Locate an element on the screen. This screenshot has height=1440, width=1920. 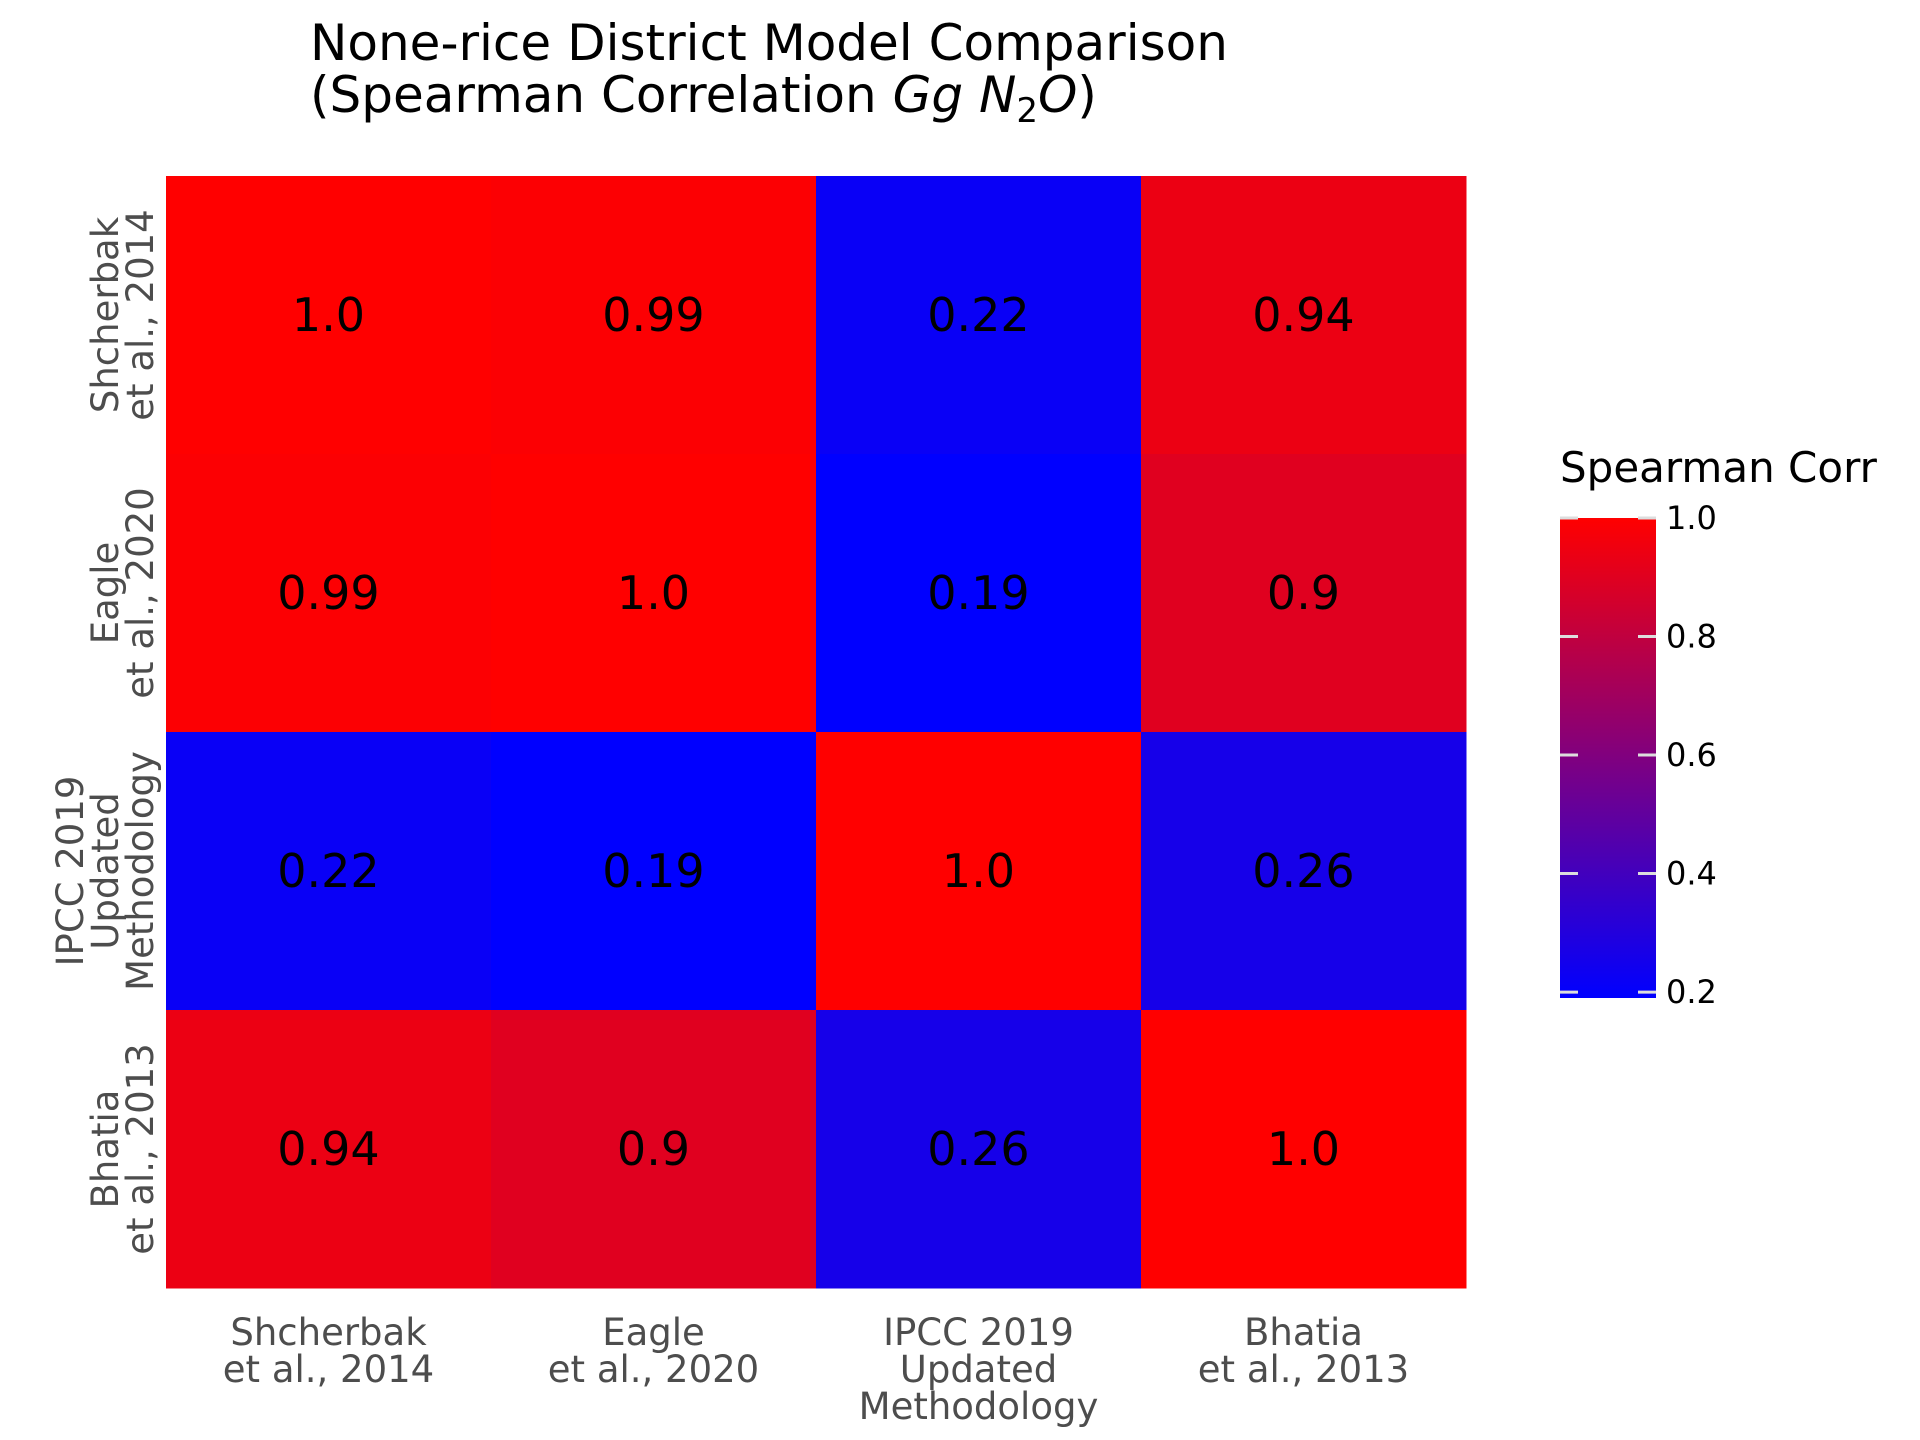
legend-tick-label-3: 0.4 is located at coordinates (1691, 874).